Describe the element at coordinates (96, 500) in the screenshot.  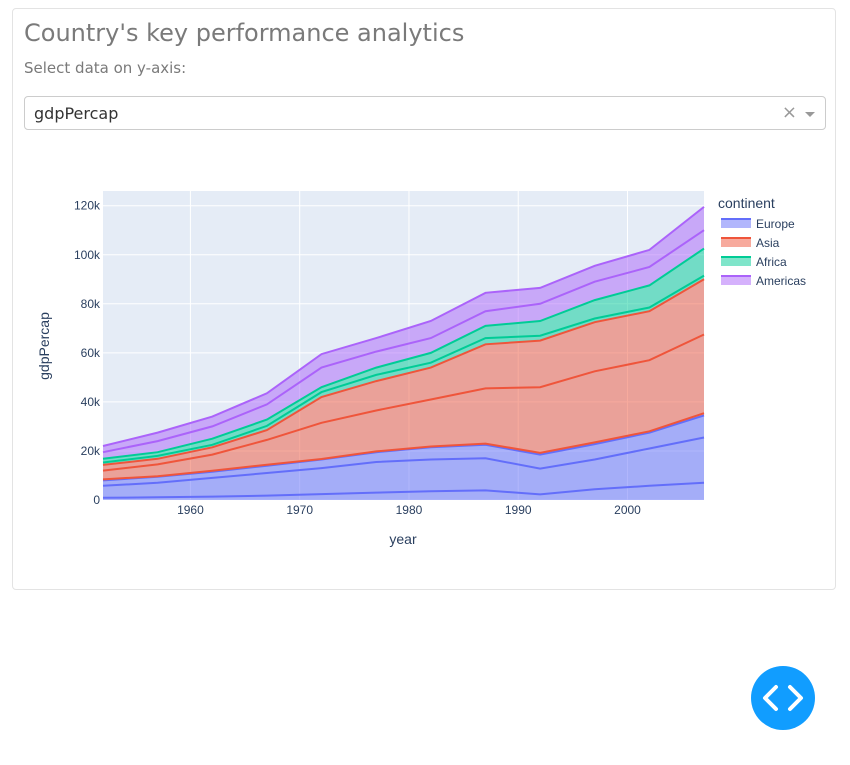
I see `y-tick-label: 0` at that location.